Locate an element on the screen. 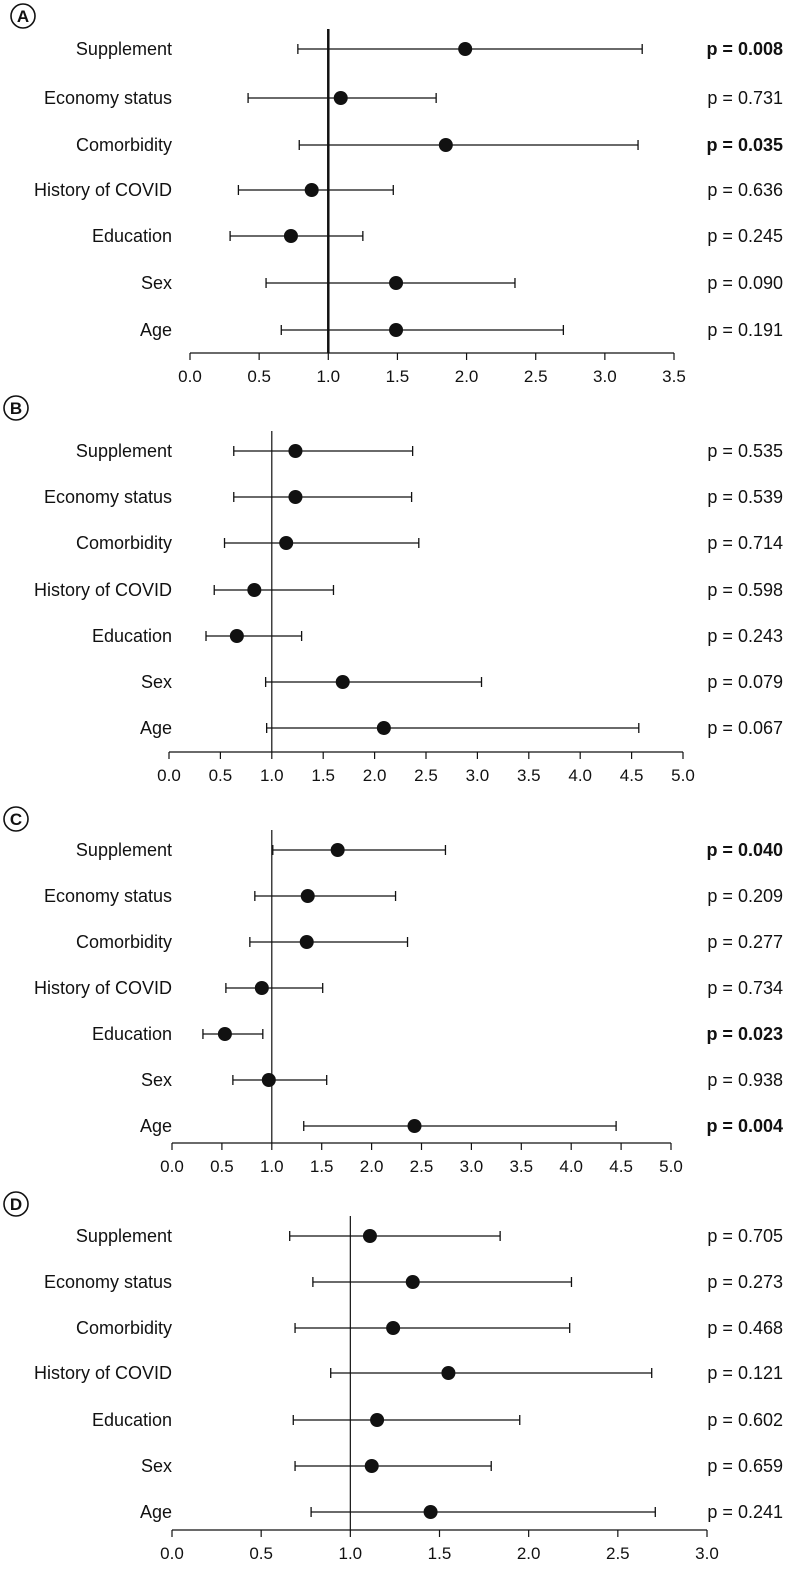 This screenshot has width=787, height=1574. p-value: p = 0.938 is located at coordinates (745, 1080).